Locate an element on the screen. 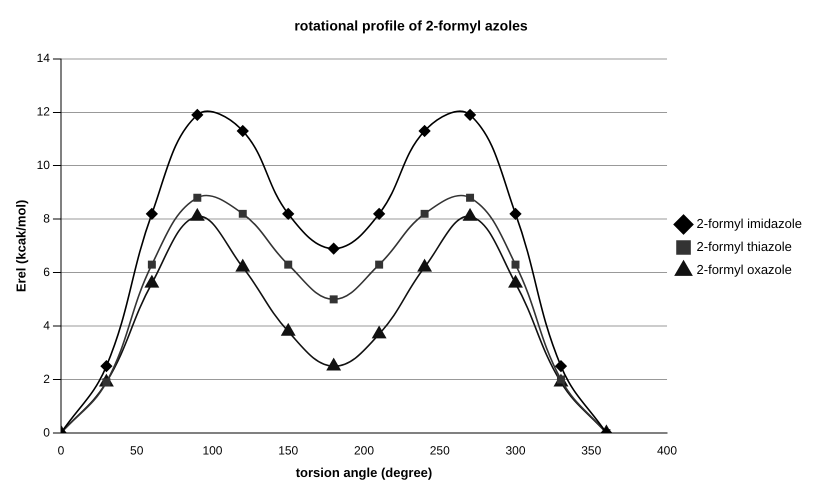 This screenshot has height=495, width=832. y-tick-label: 0 is located at coordinates (46, 432).